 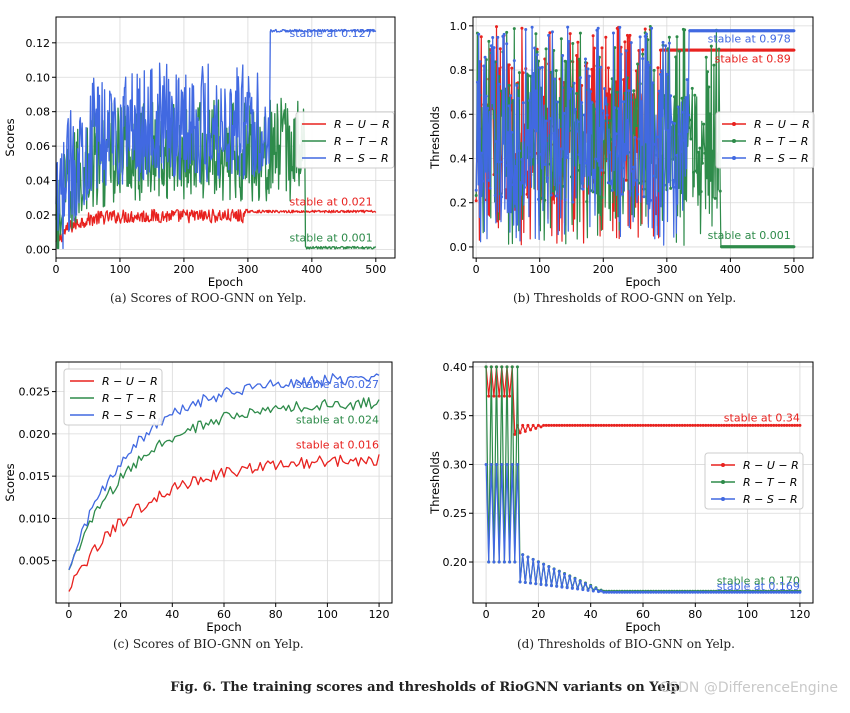 What do you see at coordinates (666, 269) in the screenshot?
I see `x-tick-label: 300` at bounding box center [666, 269].